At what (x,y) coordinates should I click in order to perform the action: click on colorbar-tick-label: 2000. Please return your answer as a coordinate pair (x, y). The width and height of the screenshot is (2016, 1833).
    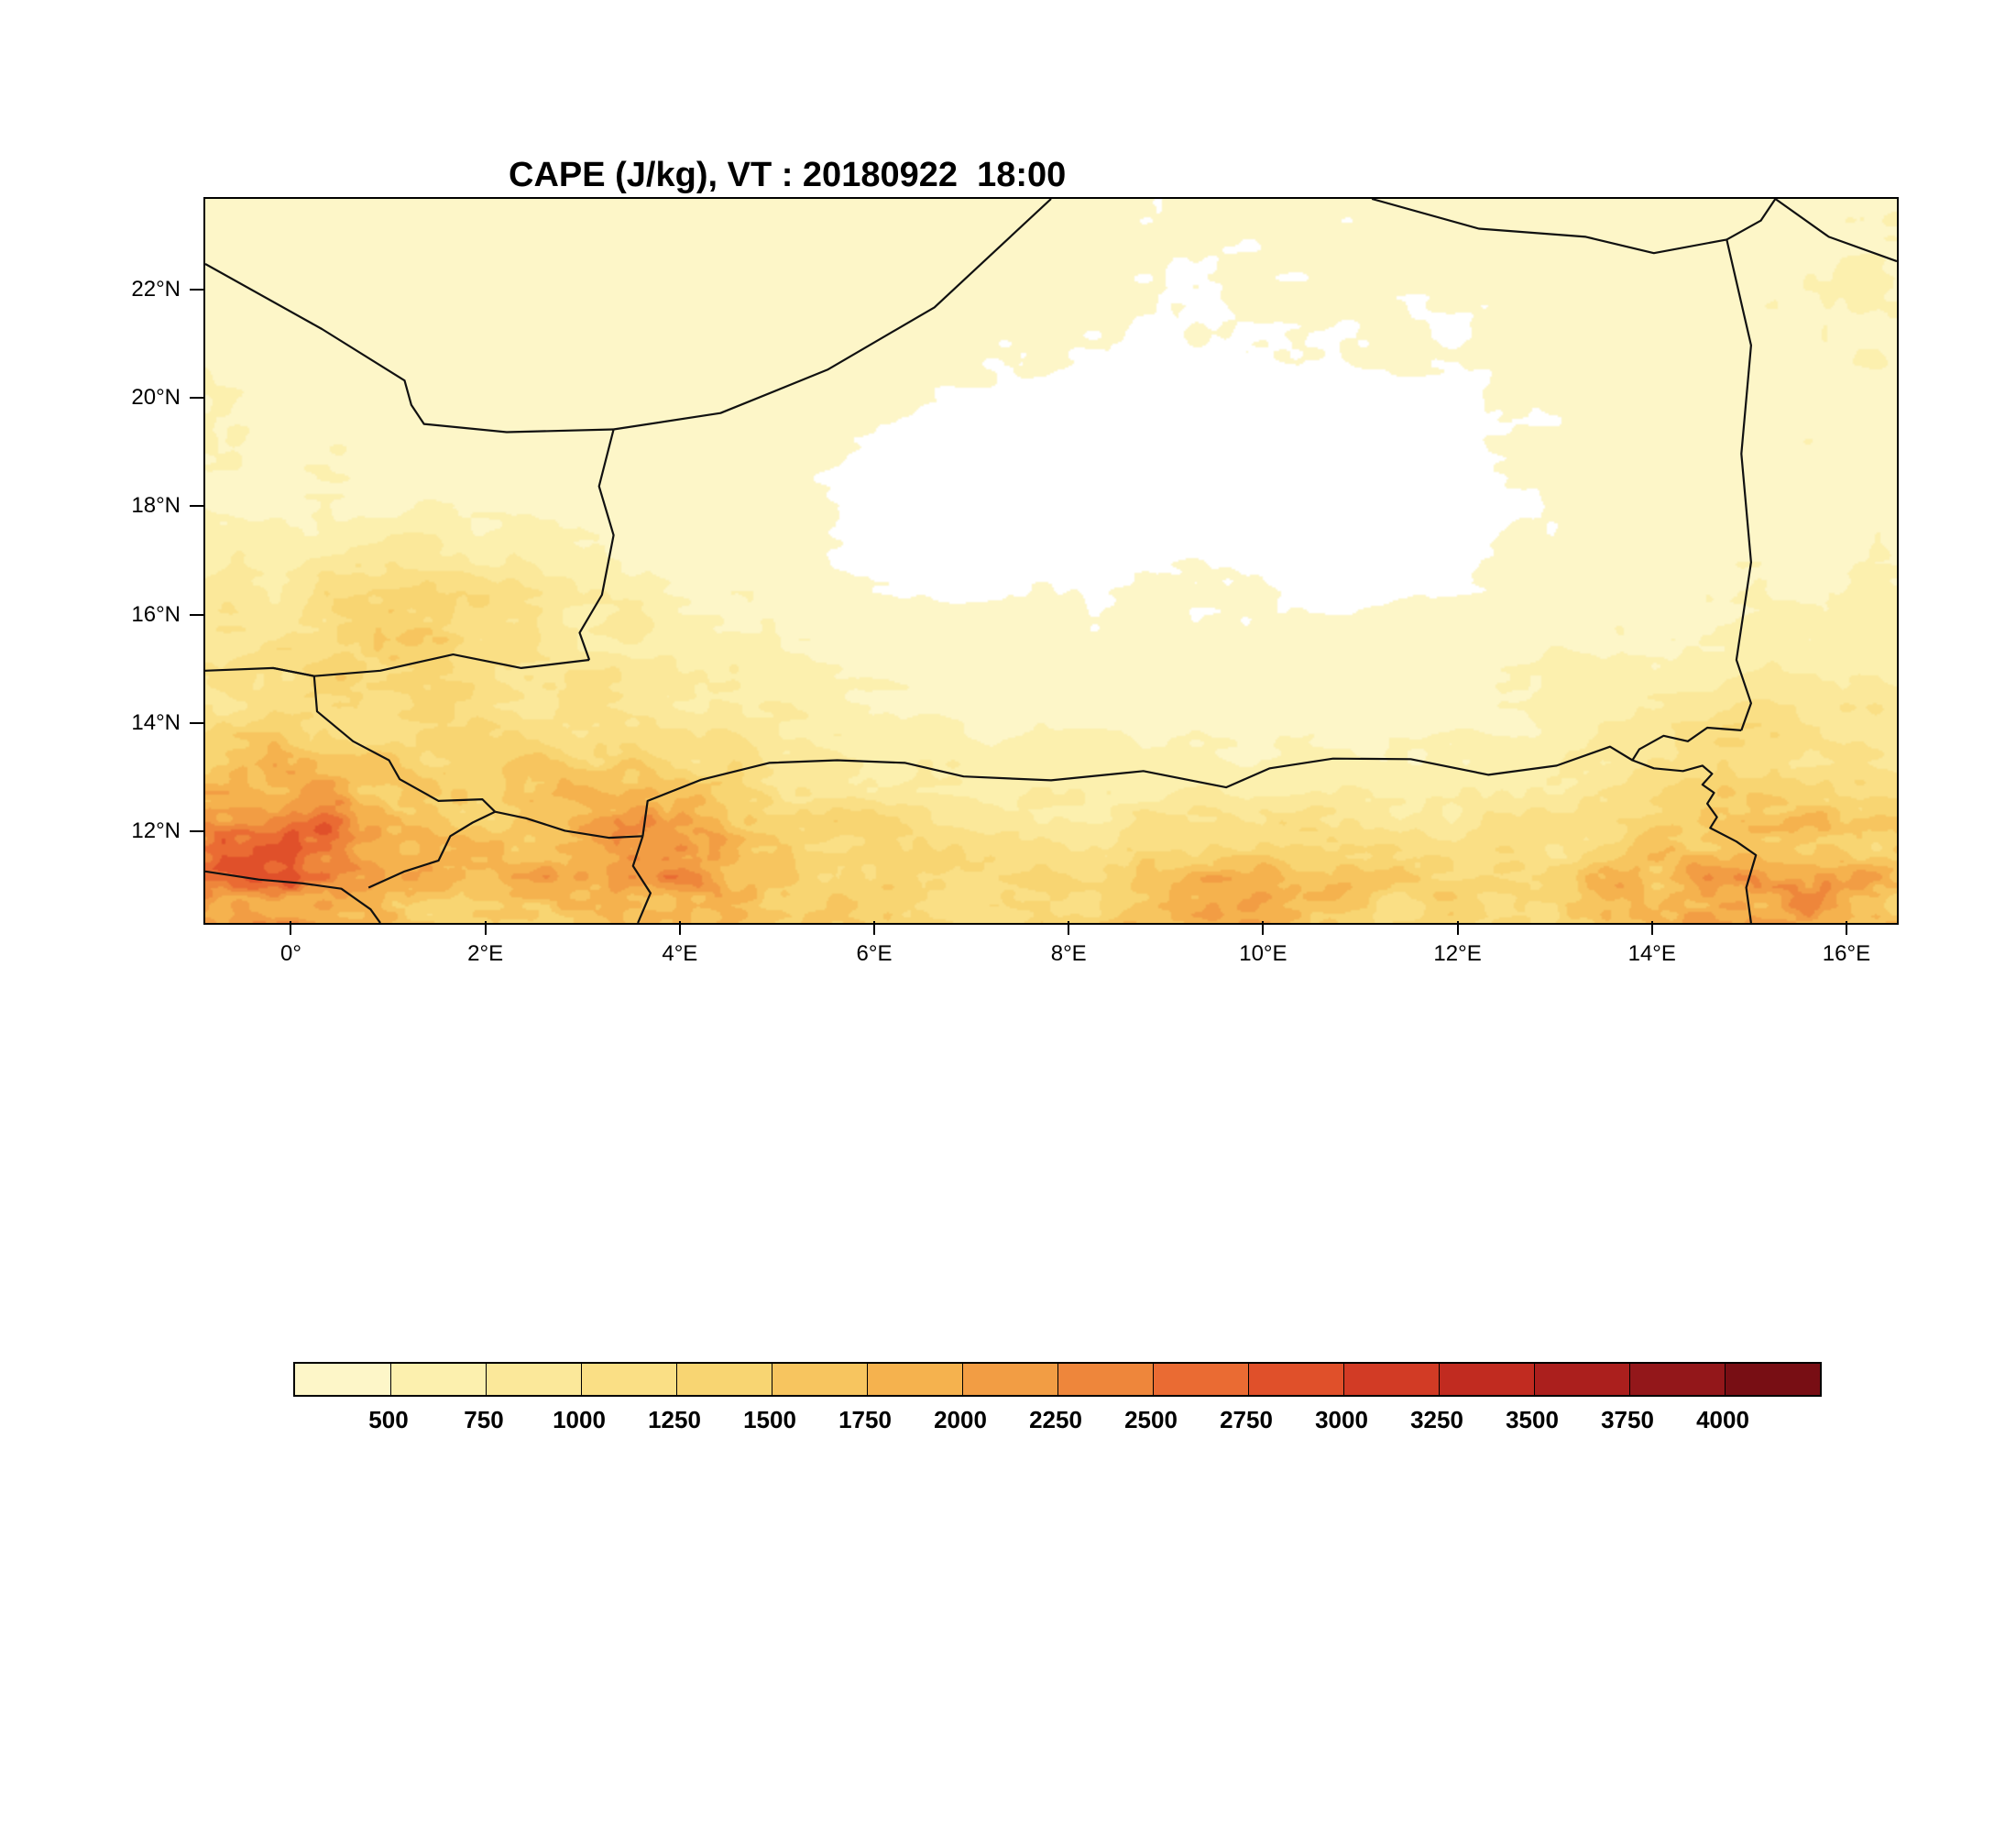
    Looking at the image, I should click on (960, 1419).